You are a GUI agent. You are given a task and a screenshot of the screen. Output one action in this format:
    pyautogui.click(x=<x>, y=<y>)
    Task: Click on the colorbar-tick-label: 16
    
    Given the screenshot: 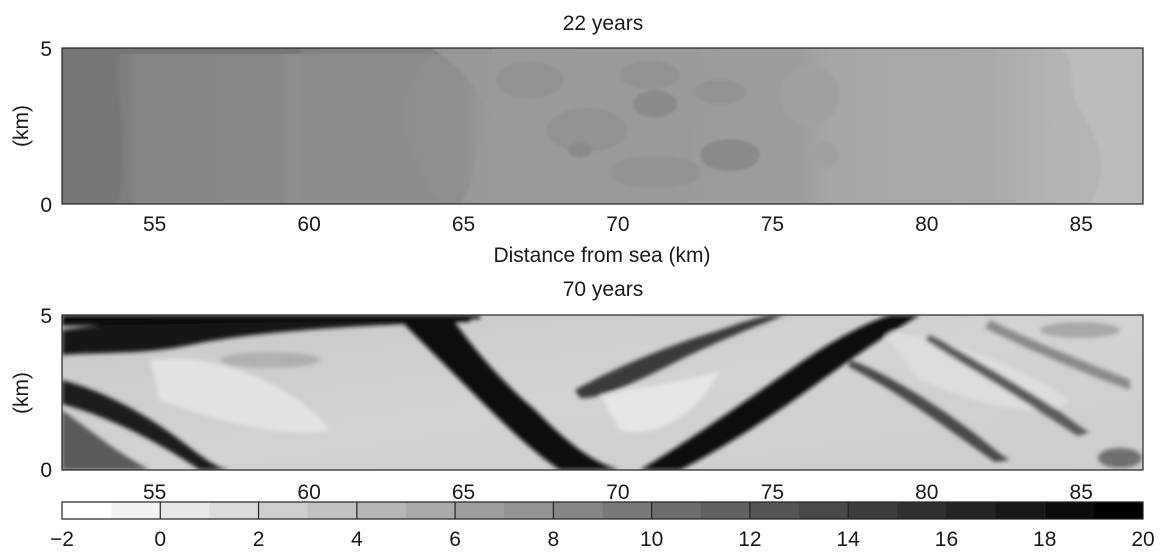 What is the action you would take?
    pyautogui.click(x=946, y=539)
    